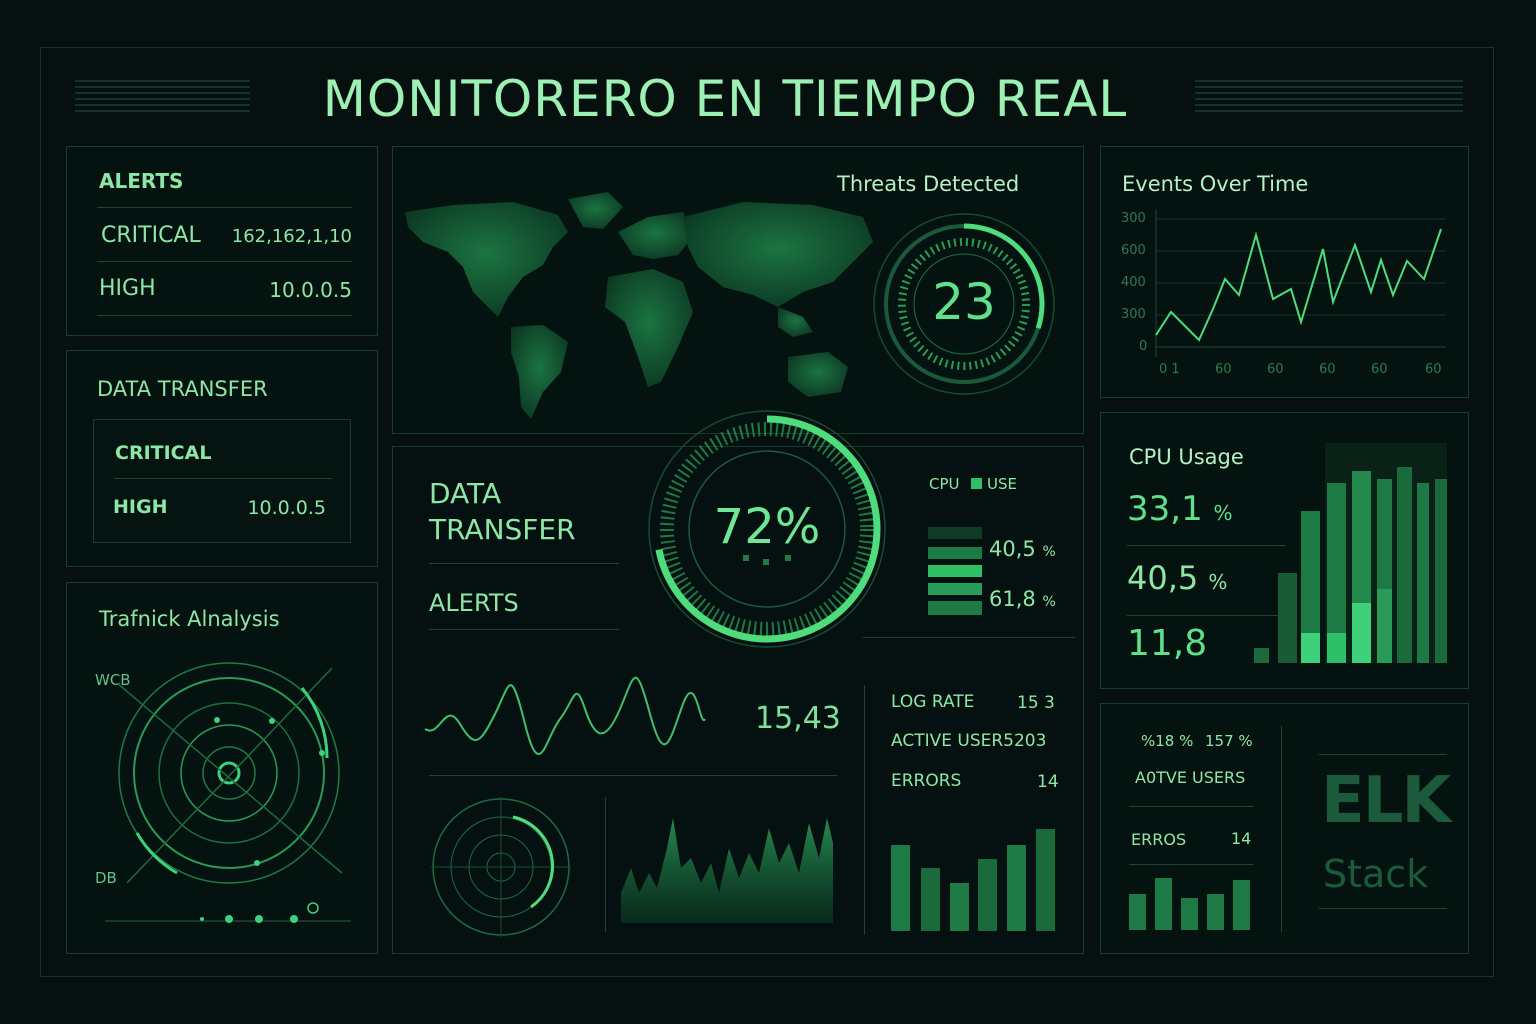 This screenshot has height=1024, width=1536. What do you see at coordinates (465, 493) in the screenshot?
I see `center-data-label: DATA` at bounding box center [465, 493].